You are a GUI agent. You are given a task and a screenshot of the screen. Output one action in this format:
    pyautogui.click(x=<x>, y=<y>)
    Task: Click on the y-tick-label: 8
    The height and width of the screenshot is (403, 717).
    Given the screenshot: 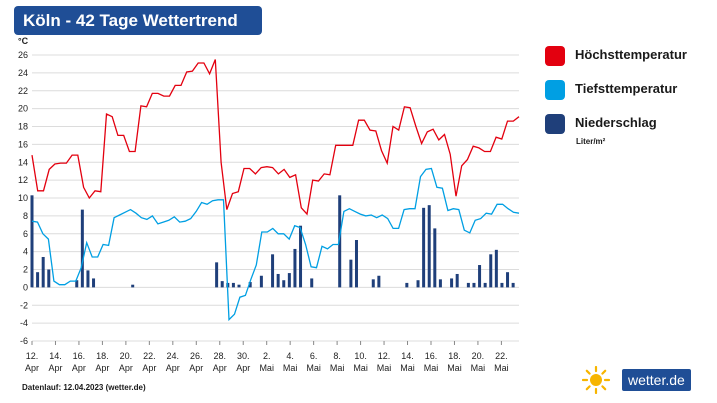 What is the action you would take?
    pyautogui.click(x=25, y=216)
    